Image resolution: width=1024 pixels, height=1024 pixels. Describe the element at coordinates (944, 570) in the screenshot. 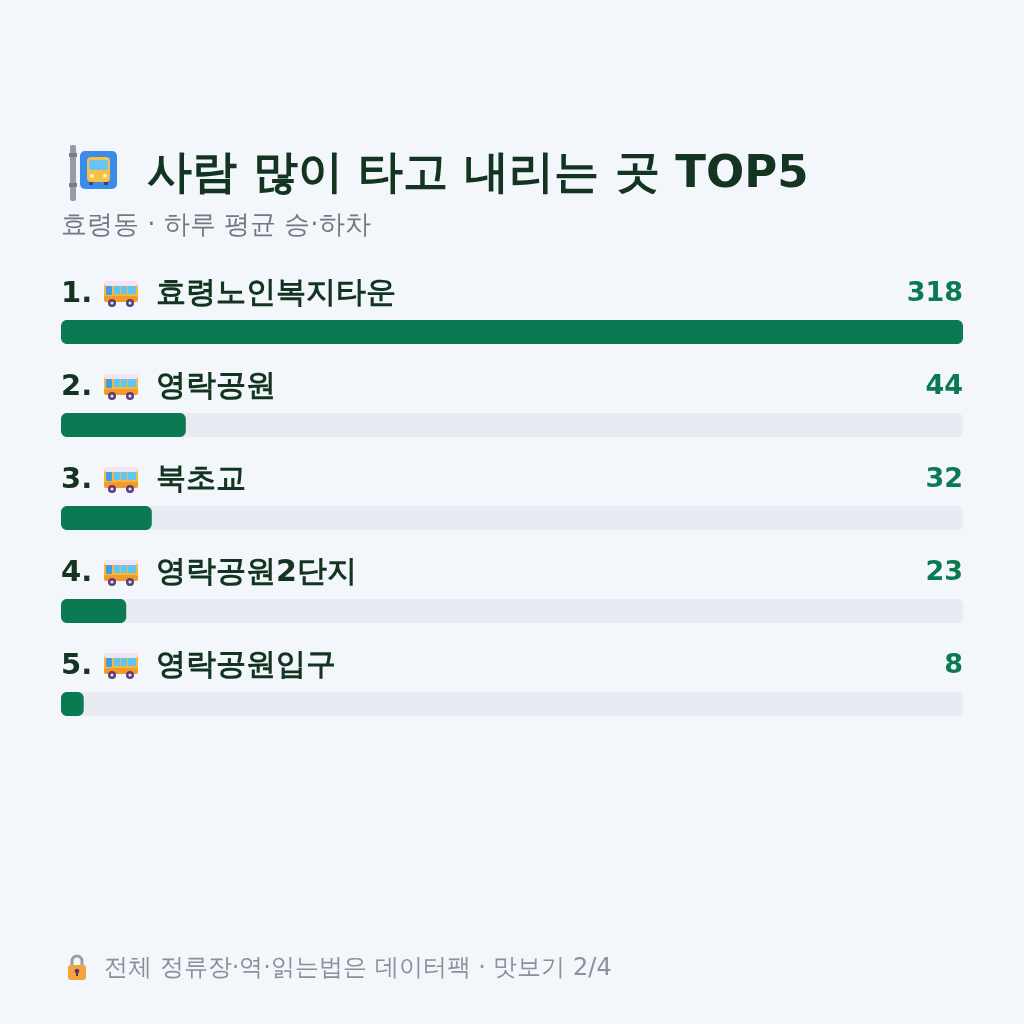

I see `data-label: 23` at that location.